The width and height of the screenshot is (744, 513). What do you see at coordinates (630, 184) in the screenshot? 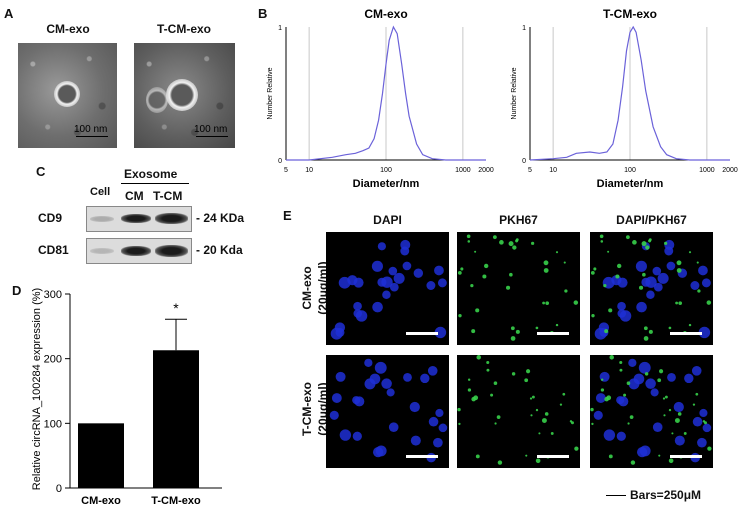
I see `x-axis-label: Diameter/nm` at bounding box center [630, 184].